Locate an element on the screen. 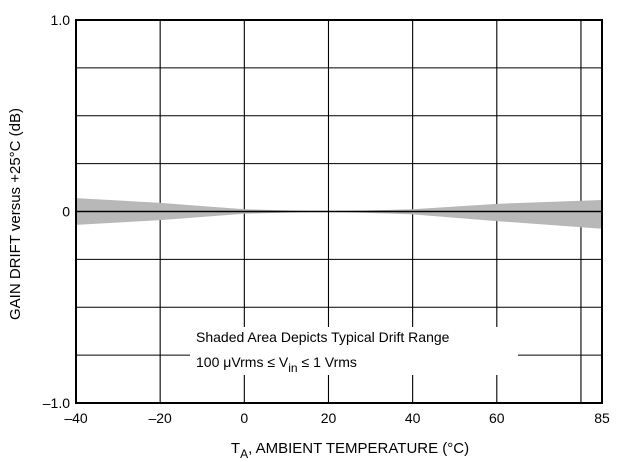 The height and width of the screenshot is (462, 638). y-tick-labels: –1.0 0 1.0 is located at coordinates (56, 211).